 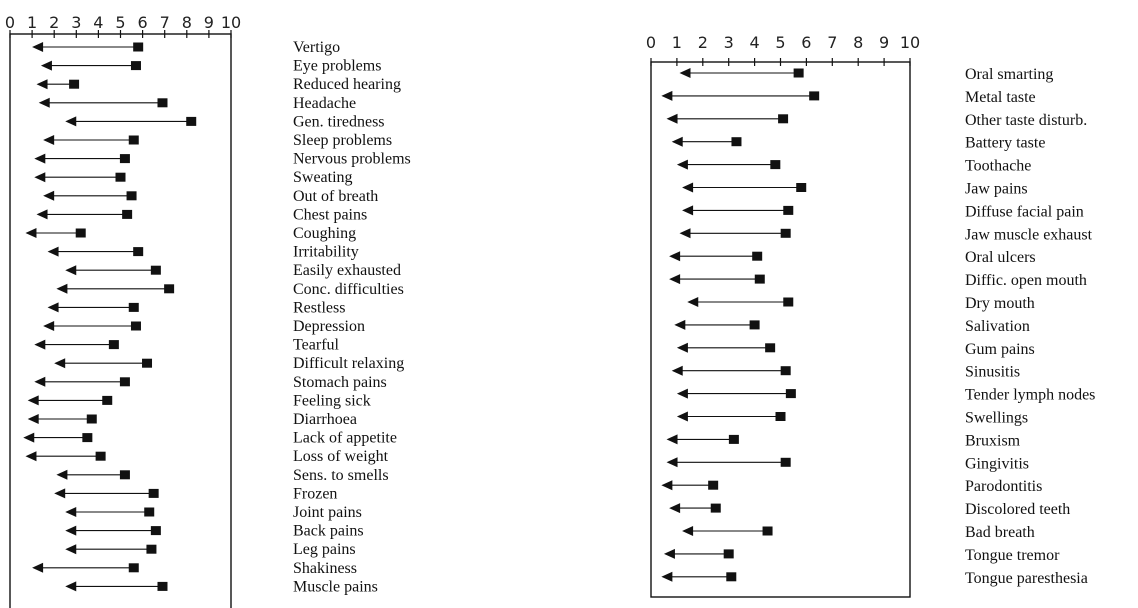 What do you see at coordinates (319, 307) in the screenshot?
I see `row-label: Restless` at bounding box center [319, 307].